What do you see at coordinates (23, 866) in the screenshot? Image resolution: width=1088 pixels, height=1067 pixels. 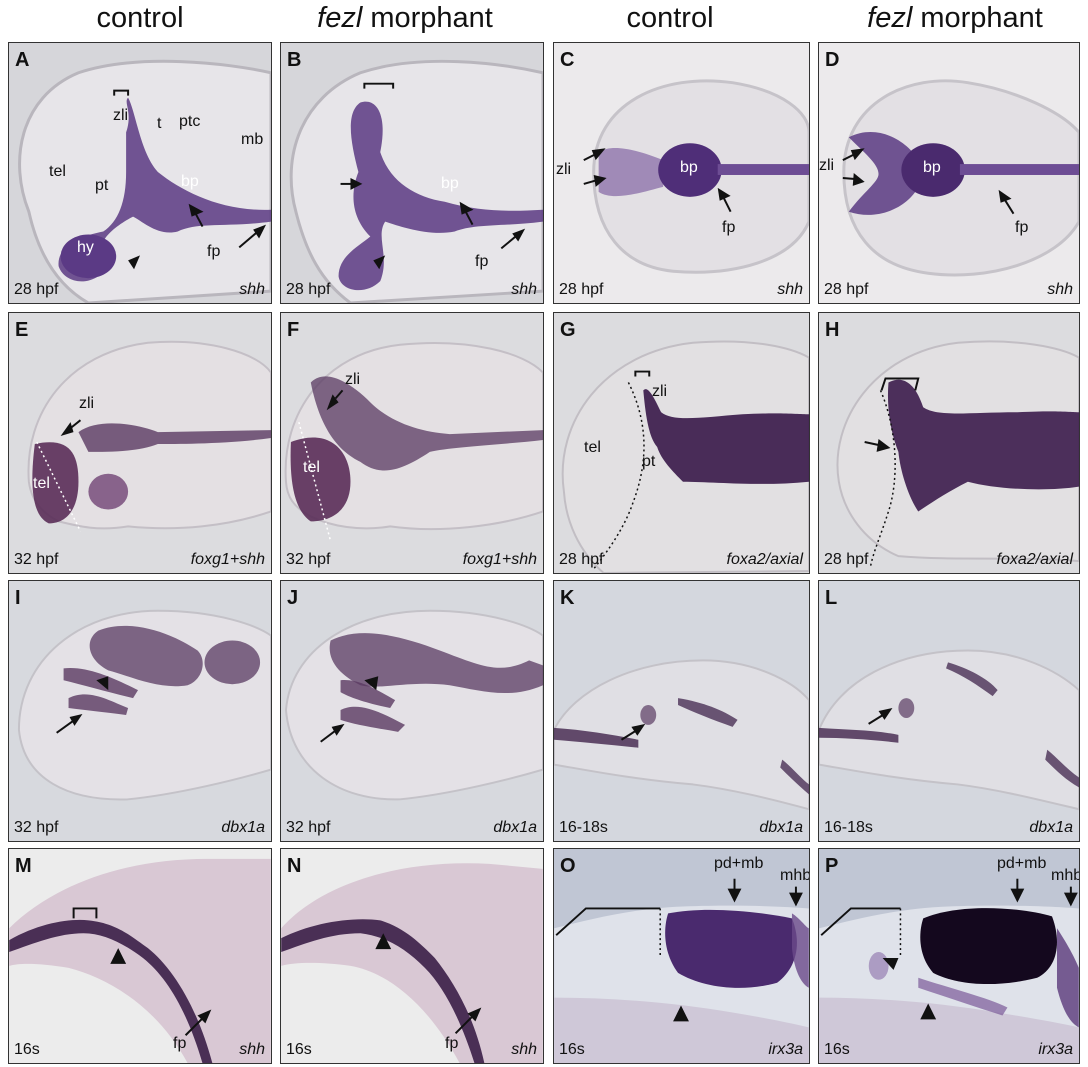 I see `panel-label: M` at bounding box center [23, 866].